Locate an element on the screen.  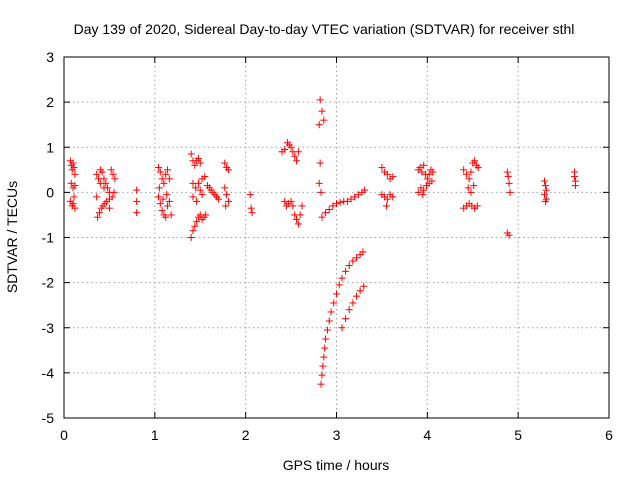
x-tick-label: 5 is located at coordinates (518, 435).